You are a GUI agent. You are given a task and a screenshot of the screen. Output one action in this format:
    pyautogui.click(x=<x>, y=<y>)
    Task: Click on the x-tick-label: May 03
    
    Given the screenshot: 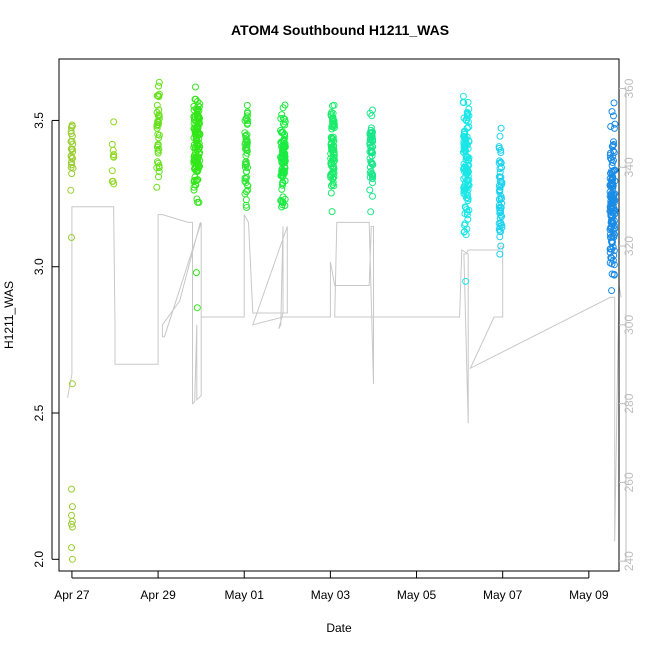 What is the action you would take?
    pyautogui.click(x=331, y=595)
    